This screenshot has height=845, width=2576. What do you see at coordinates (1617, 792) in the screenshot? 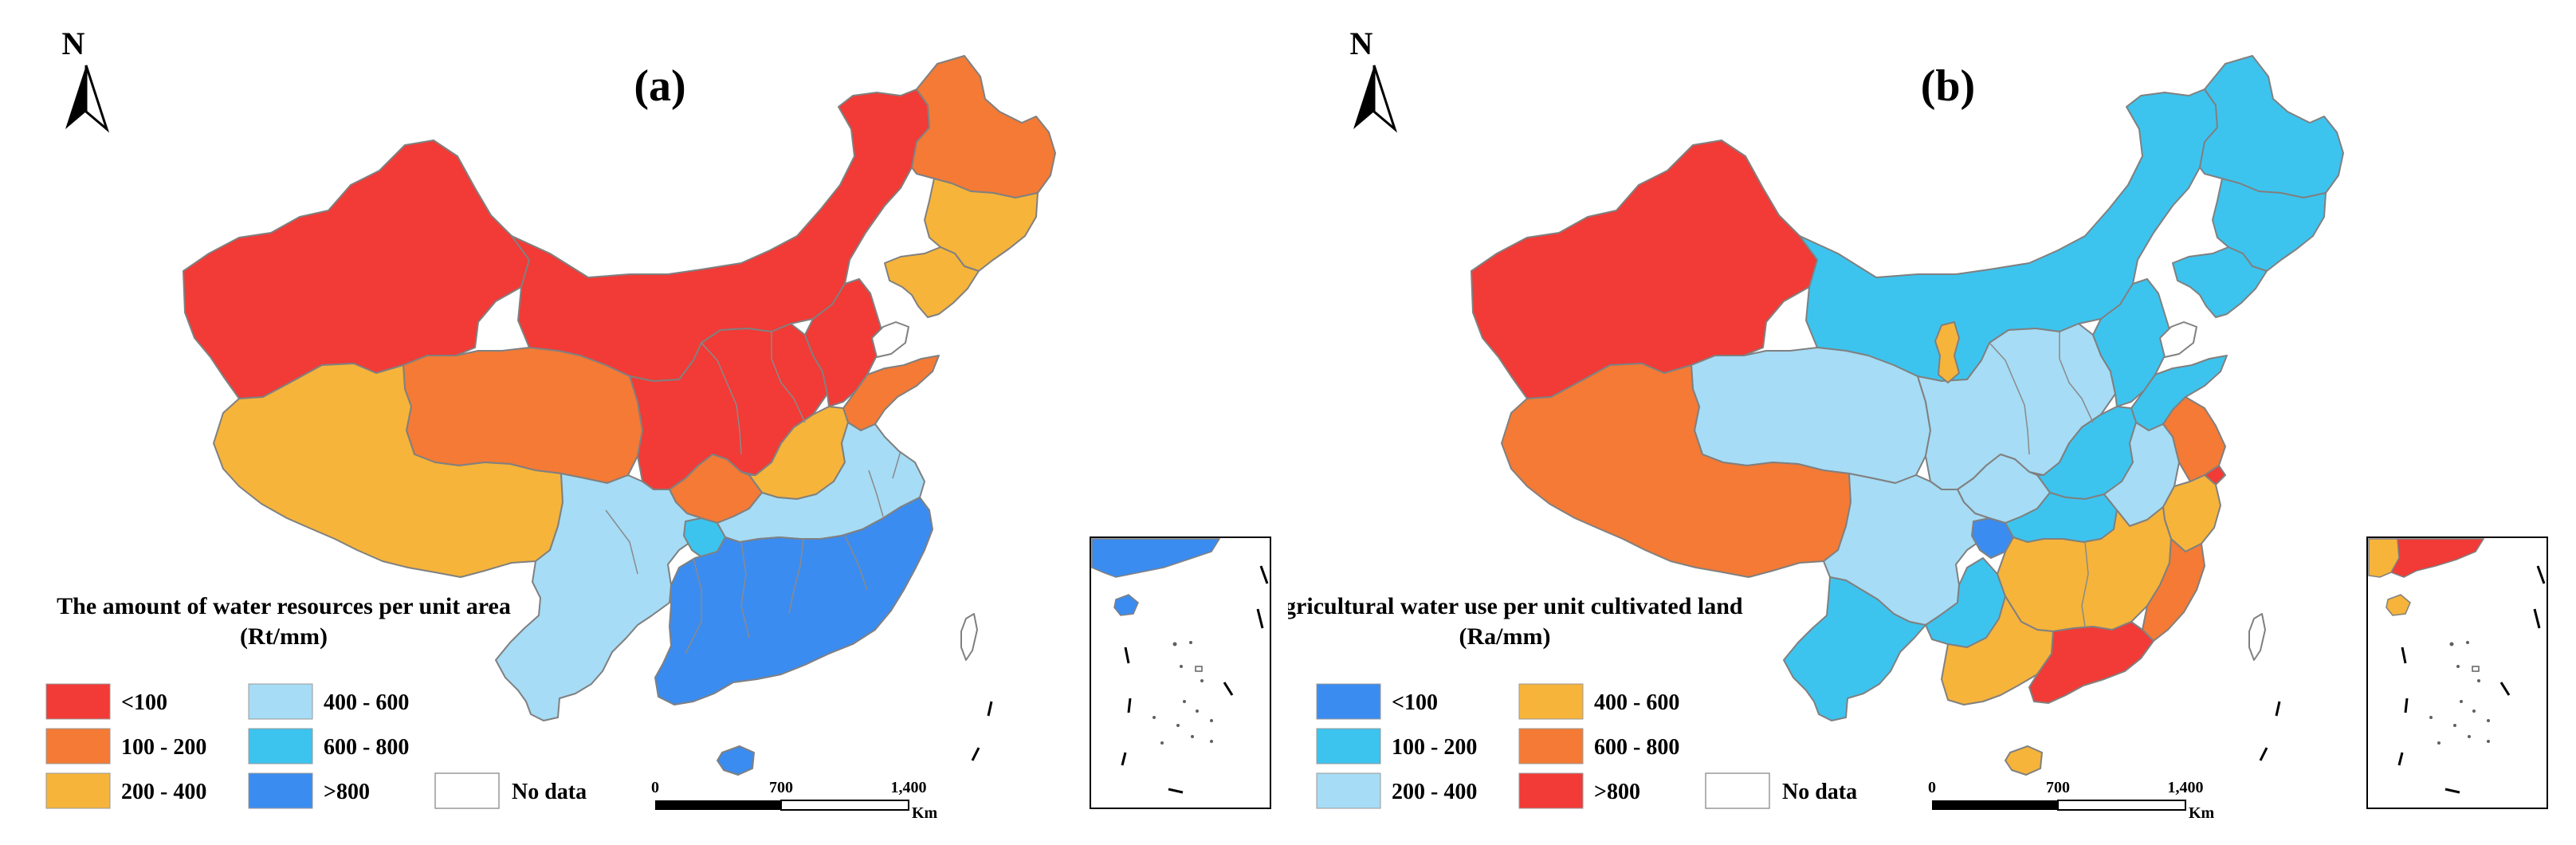
I see `legend-label-b-5: >800` at bounding box center [1617, 792].